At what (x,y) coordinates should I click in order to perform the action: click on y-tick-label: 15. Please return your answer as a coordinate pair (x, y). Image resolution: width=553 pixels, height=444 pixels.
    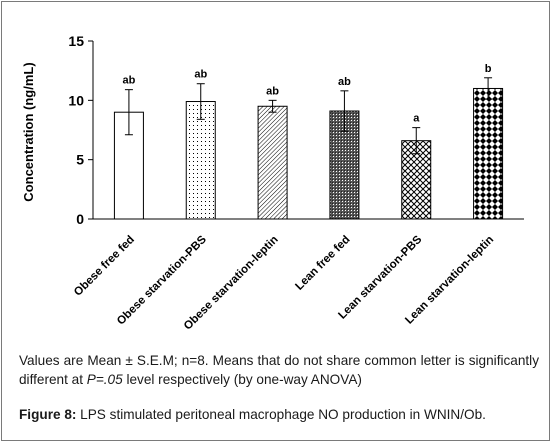
    Looking at the image, I should click on (76, 41).